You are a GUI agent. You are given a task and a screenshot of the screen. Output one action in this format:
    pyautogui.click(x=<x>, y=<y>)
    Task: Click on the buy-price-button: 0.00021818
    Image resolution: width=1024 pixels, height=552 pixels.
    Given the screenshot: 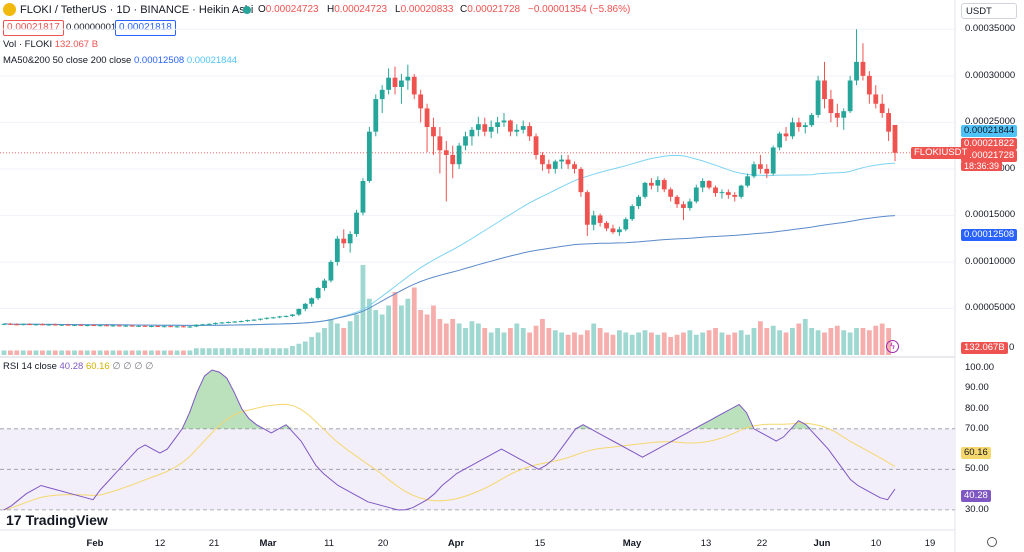 What is the action you would take?
    pyautogui.click(x=145, y=28)
    